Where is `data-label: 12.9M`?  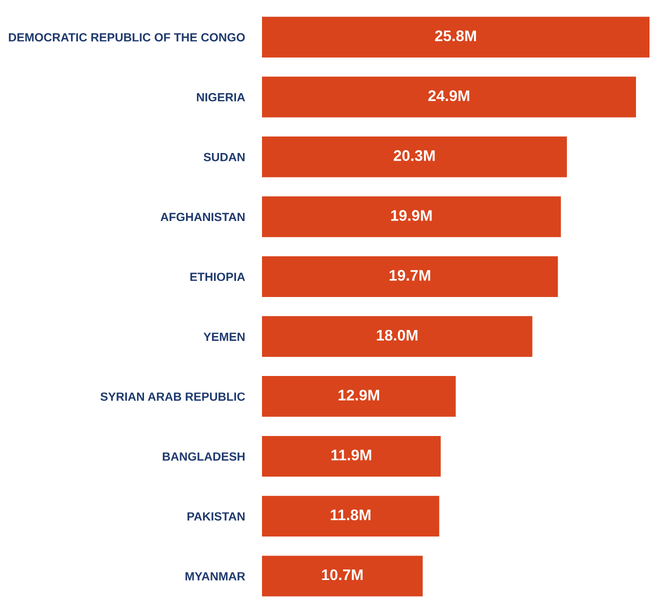 data-label: 12.9M is located at coordinates (359, 395).